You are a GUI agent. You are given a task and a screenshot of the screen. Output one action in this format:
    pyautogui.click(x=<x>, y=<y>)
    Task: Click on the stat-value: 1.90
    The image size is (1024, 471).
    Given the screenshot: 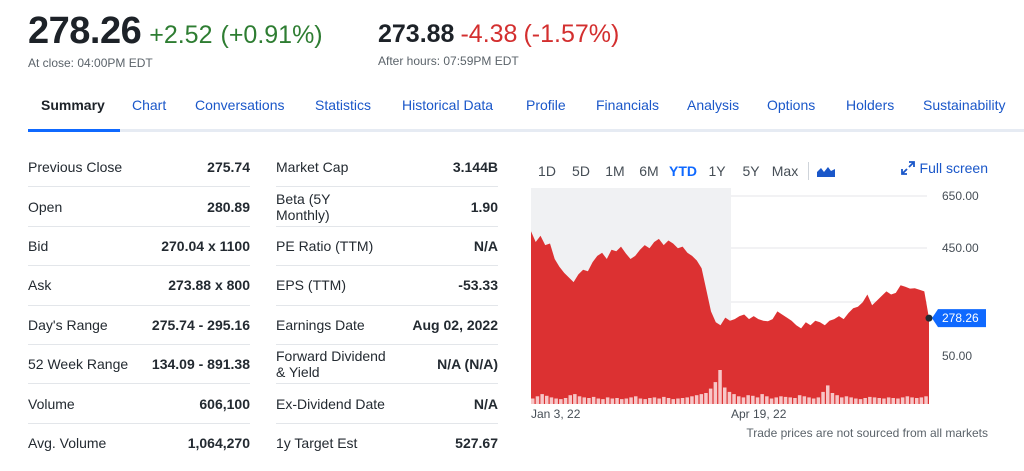 What is the action you would take?
    pyautogui.click(x=484, y=206)
    